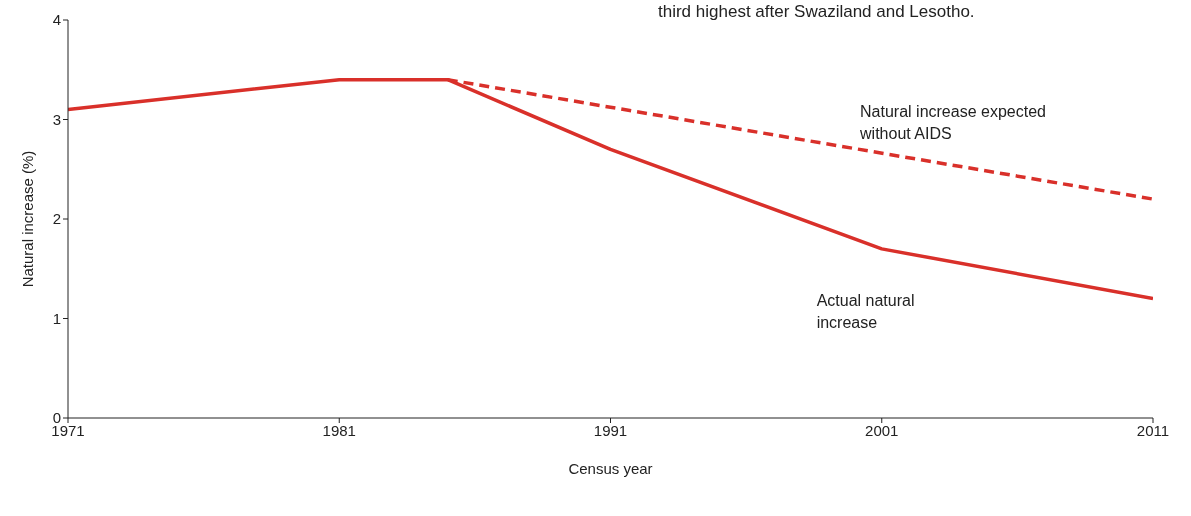 Image resolution: width=1191 pixels, height=516 pixels. I want to click on y-axis-title: Natural increase (%), so click(28, 219).